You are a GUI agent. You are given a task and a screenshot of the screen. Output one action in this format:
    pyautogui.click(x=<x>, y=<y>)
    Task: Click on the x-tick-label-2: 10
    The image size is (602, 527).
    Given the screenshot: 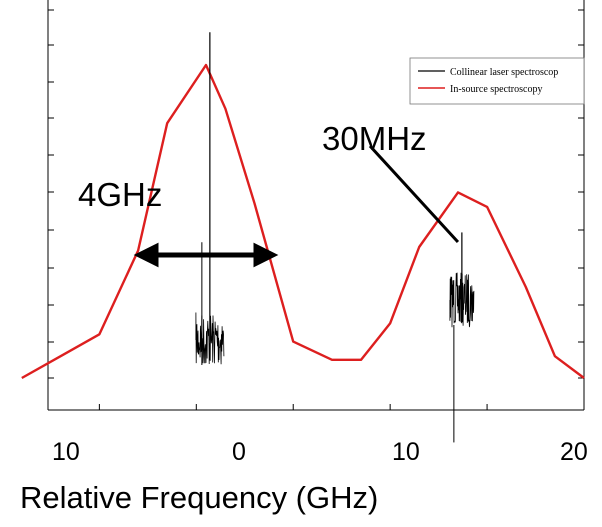 What is the action you would take?
    pyautogui.click(x=406, y=452)
    